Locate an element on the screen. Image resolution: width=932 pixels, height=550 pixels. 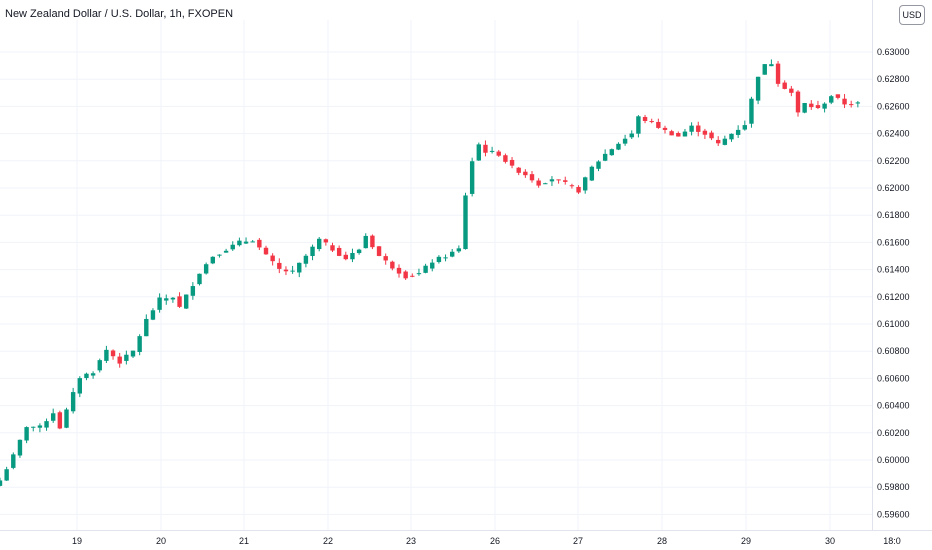
x-tick-label: 30 is located at coordinates (830, 541).